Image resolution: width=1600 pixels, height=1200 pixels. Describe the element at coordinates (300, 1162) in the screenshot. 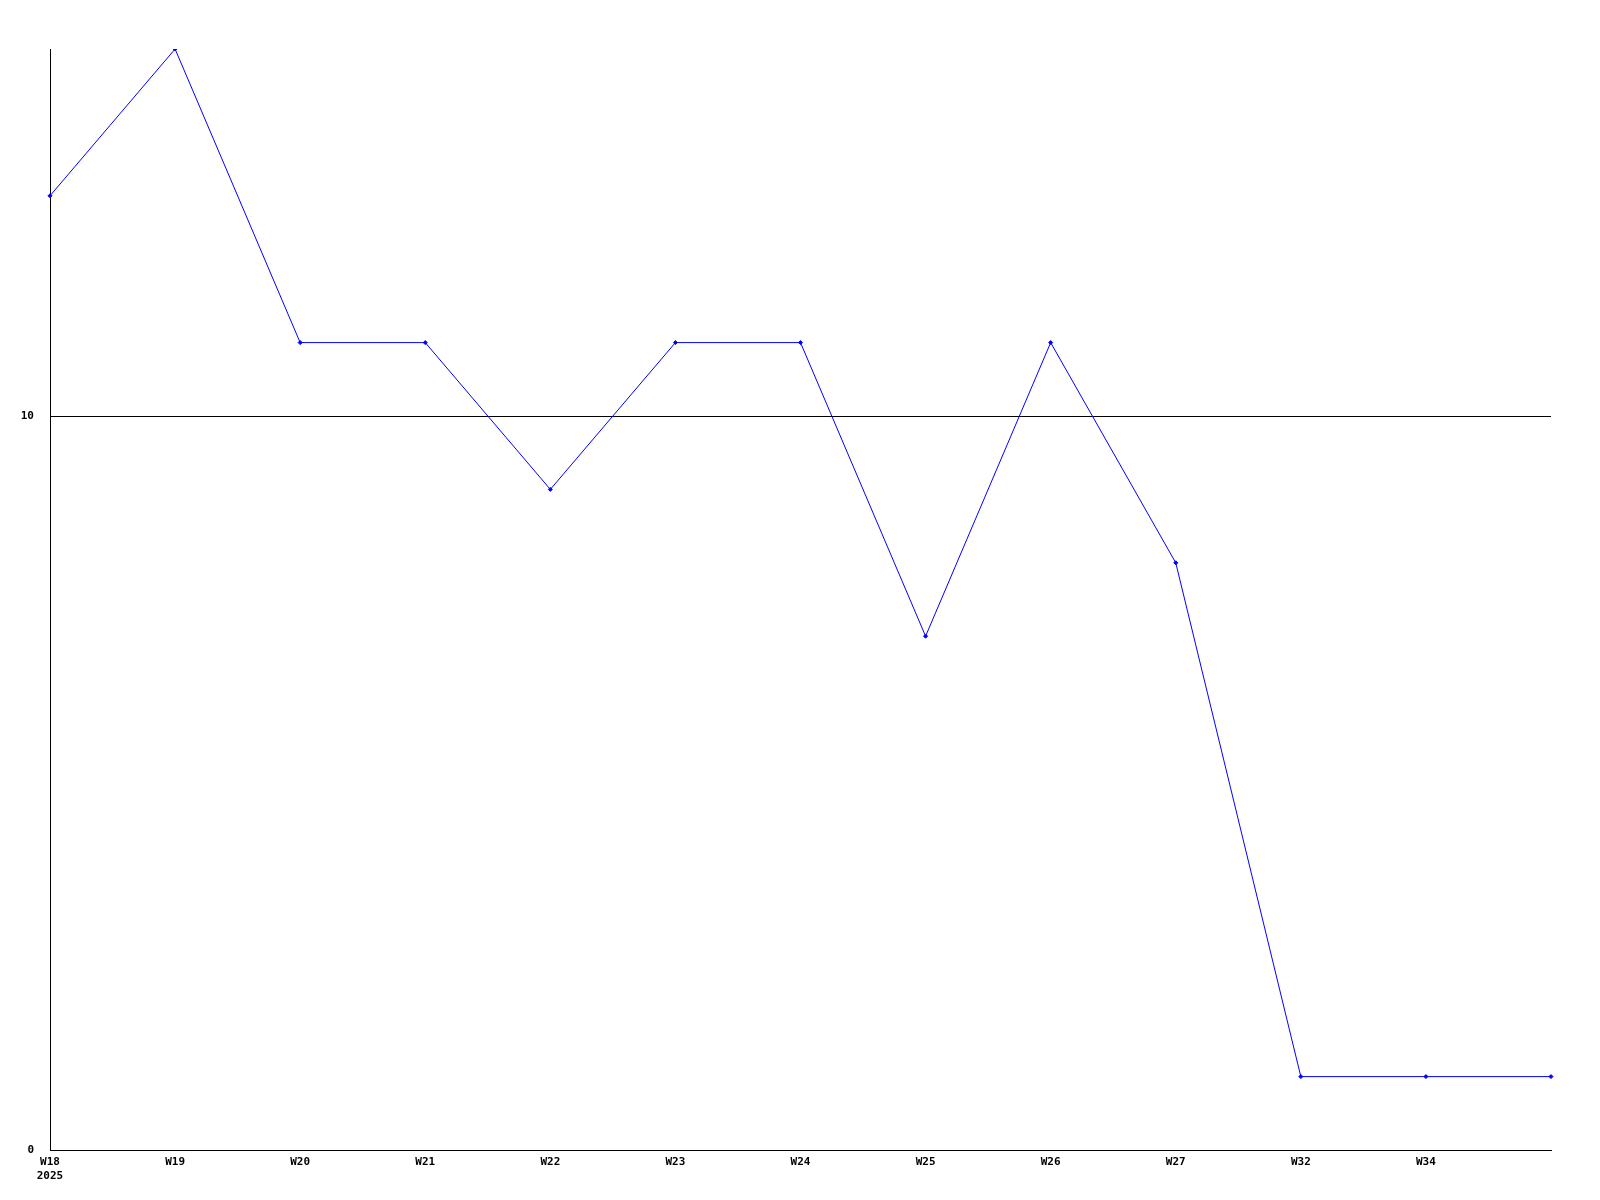

I see `x-tick-label: W20` at that location.